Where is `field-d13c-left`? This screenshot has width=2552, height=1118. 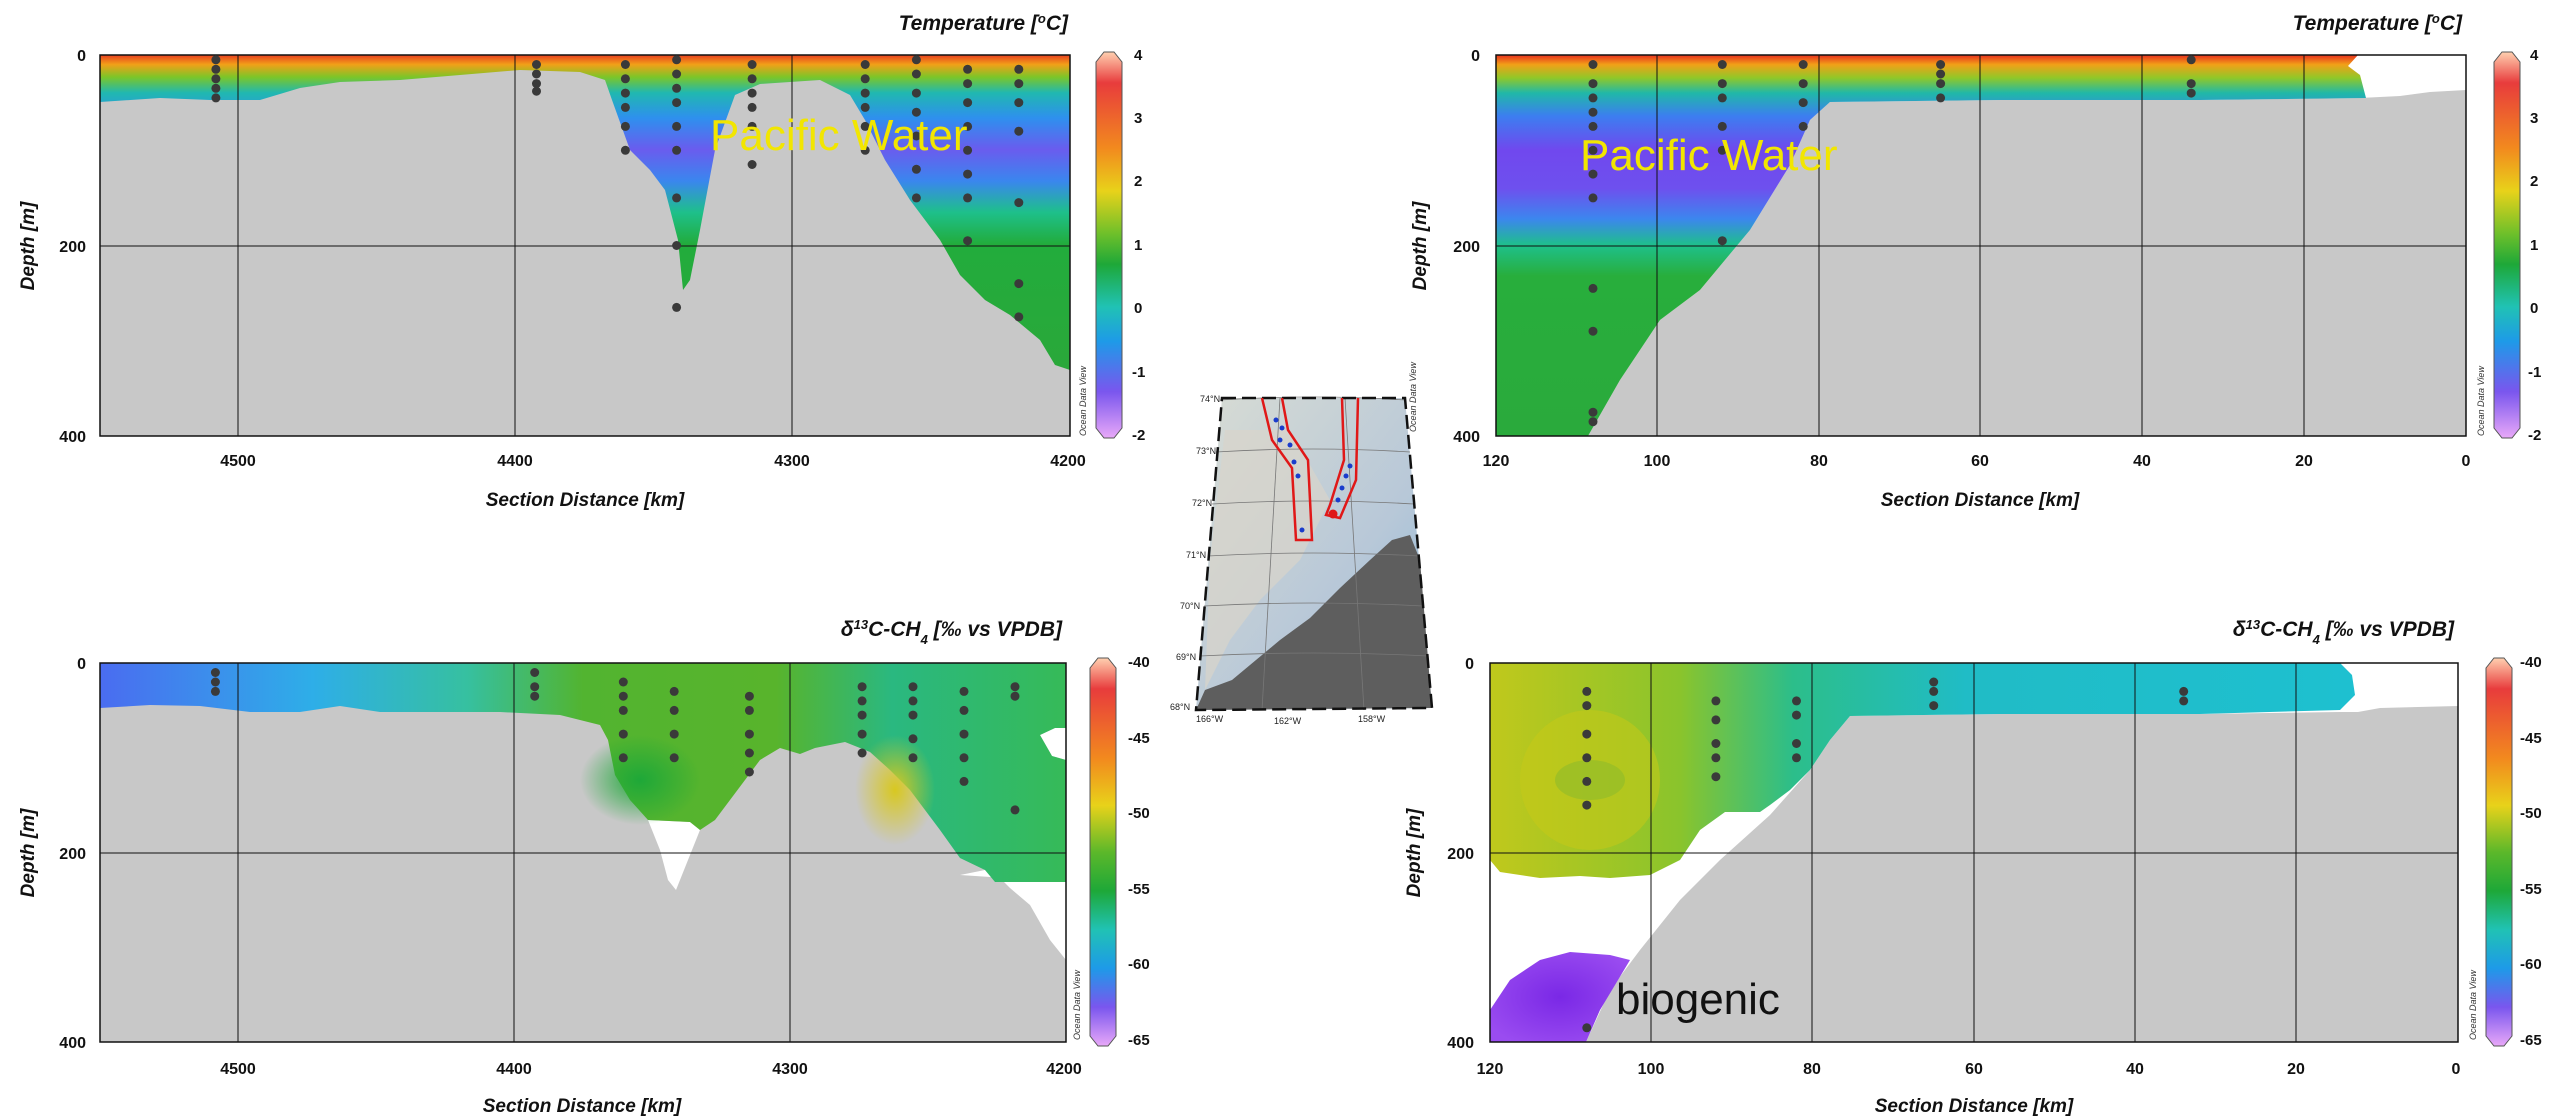 field-d13c-left is located at coordinates (583, 772).